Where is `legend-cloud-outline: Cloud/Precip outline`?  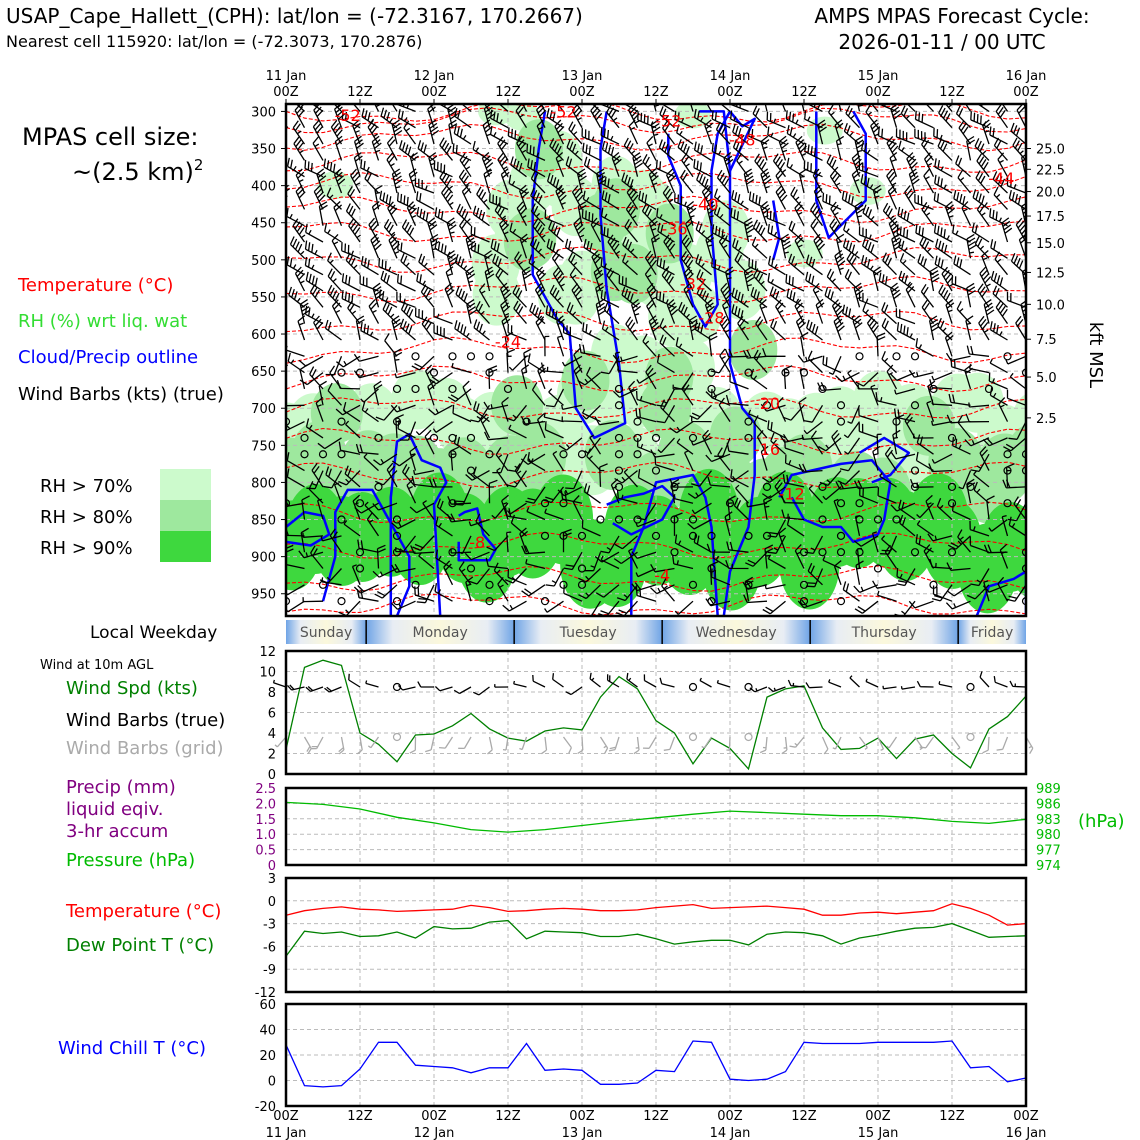 legend-cloud-outline: Cloud/Precip outline is located at coordinates (108, 357).